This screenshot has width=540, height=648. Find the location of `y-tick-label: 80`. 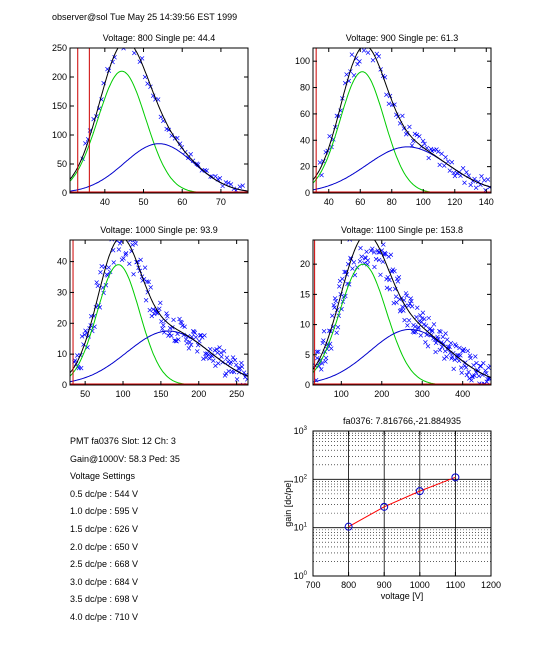

y-tick-label: 80 is located at coordinates (305, 88).